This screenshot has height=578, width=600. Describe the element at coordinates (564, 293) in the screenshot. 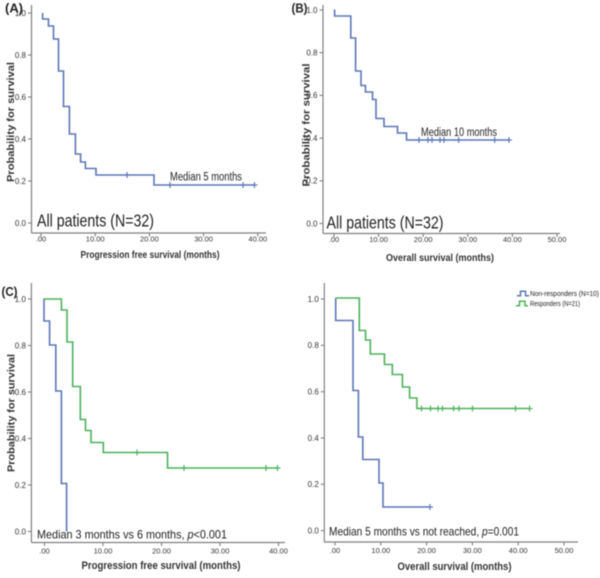

I see `svg-text: Non-responders (N=10)` at that location.